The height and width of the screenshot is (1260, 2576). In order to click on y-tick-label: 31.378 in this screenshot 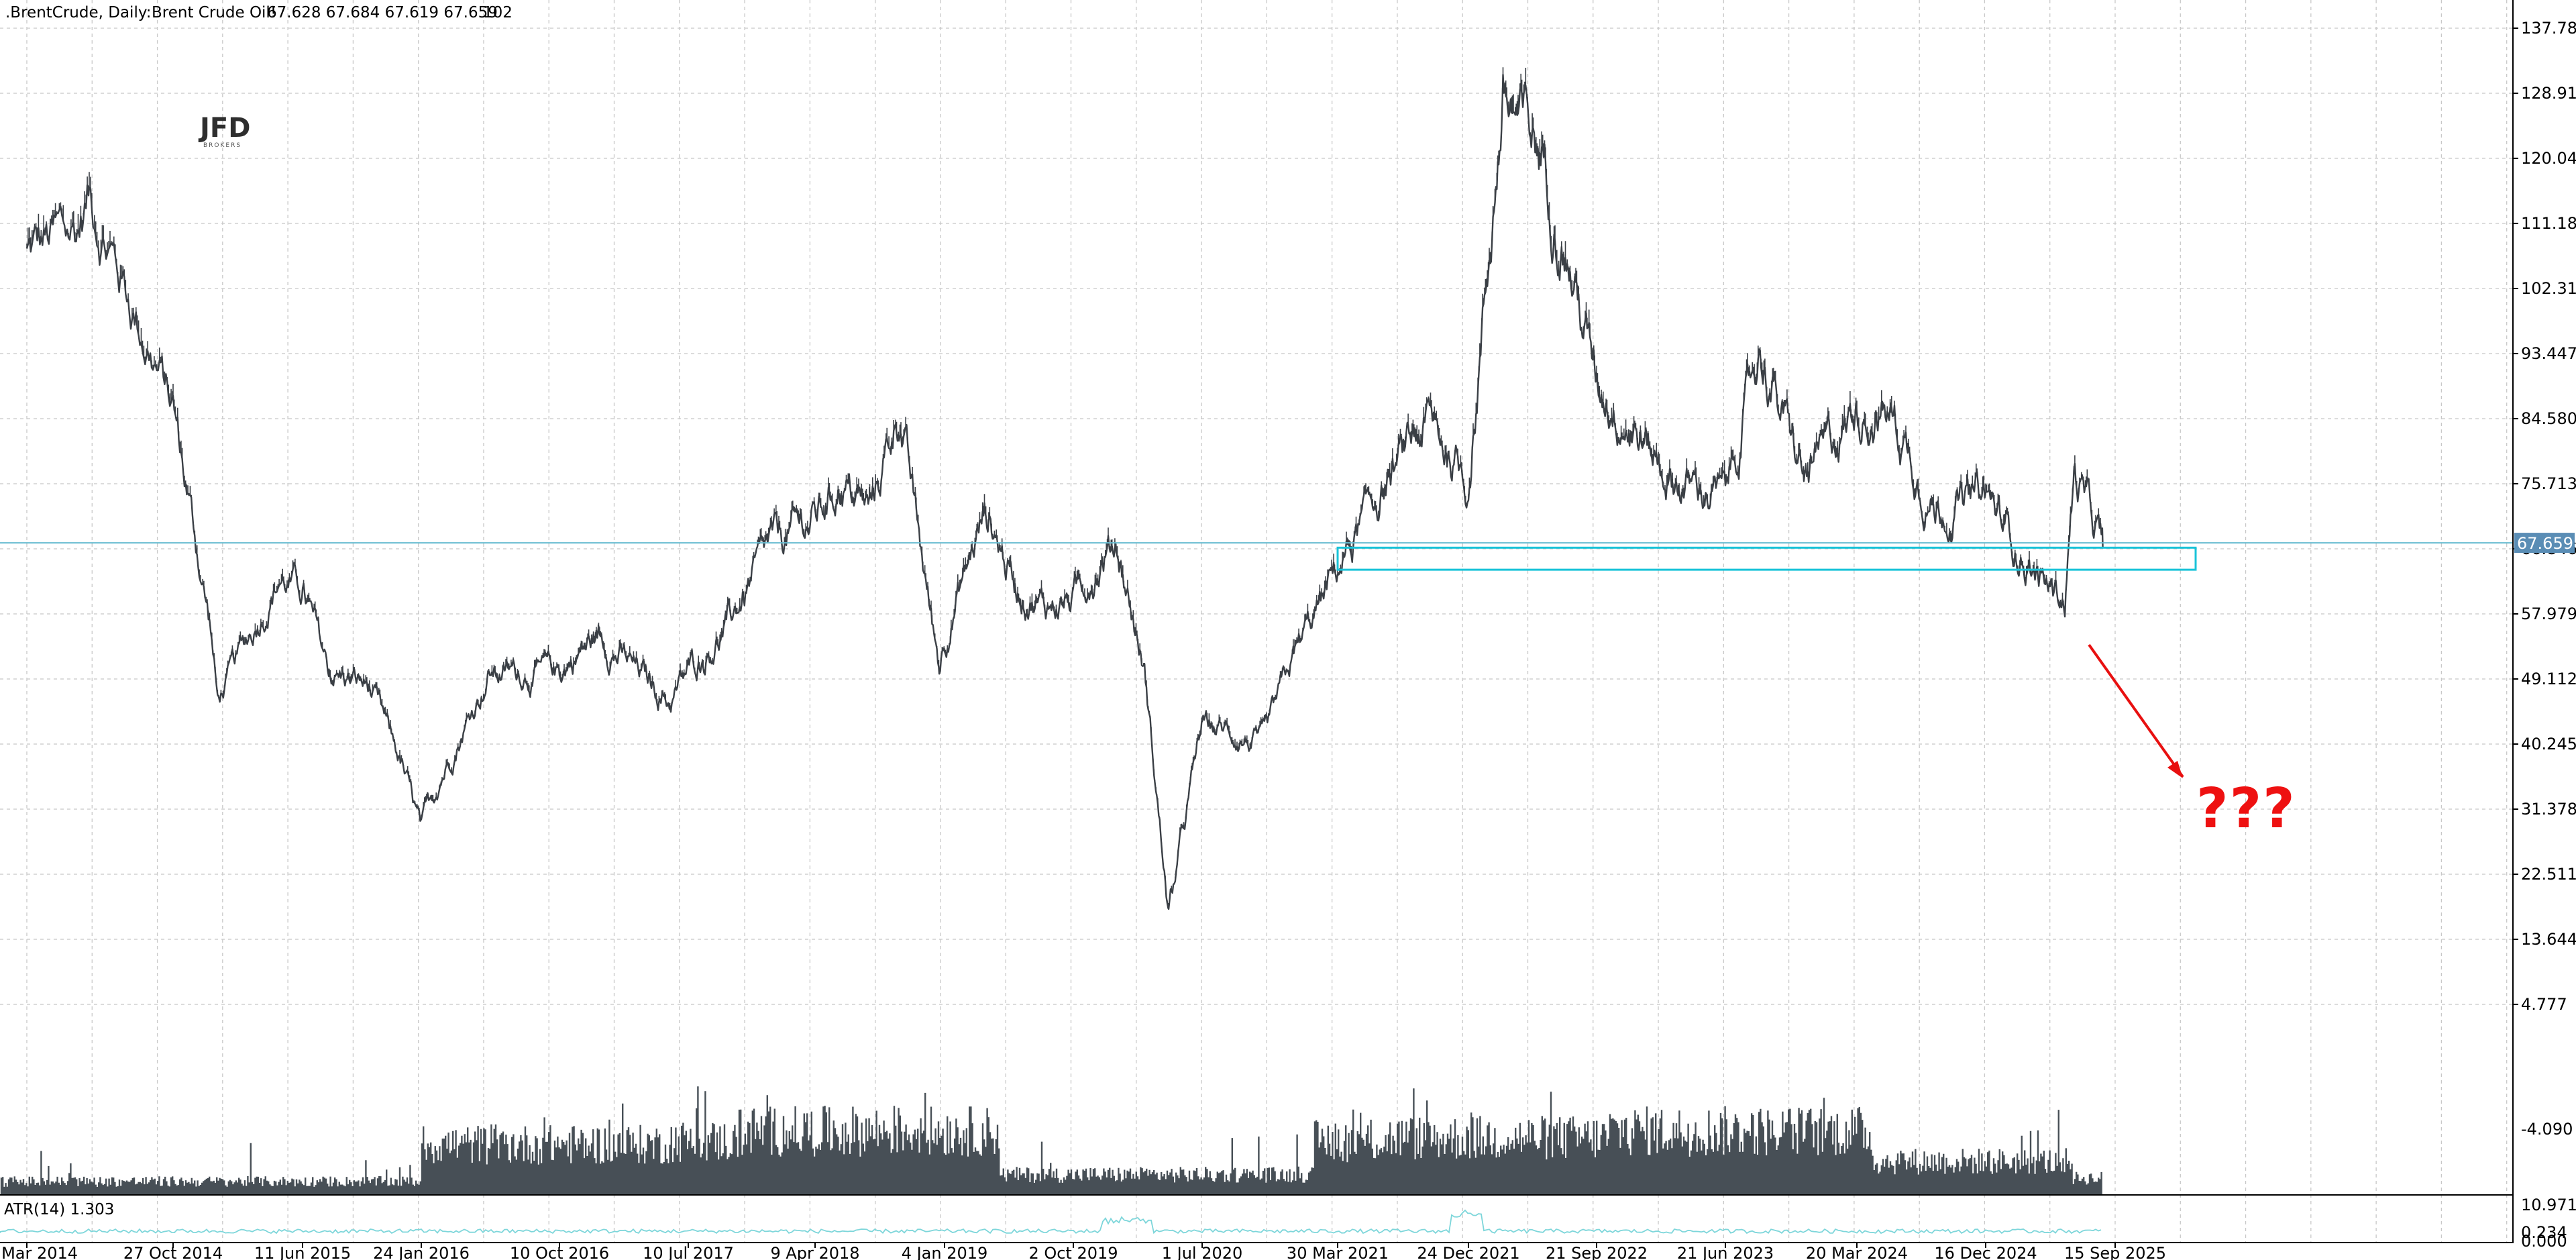, I will do `click(2548, 810)`.